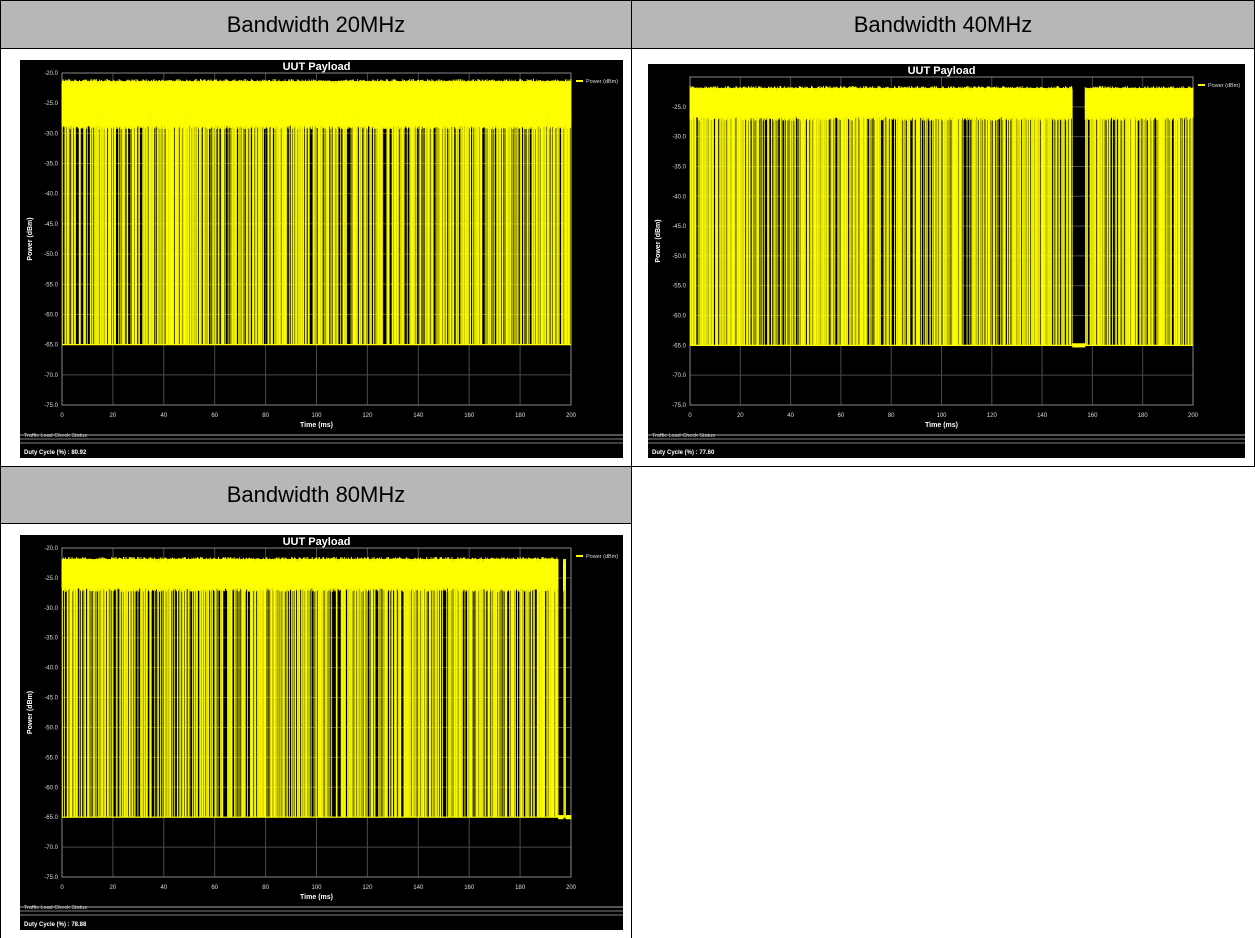 The image size is (1255, 938). Describe the element at coordinates (55, 436) in the screenshot. I see `status-title: Traffic Load Check Status` at that location.